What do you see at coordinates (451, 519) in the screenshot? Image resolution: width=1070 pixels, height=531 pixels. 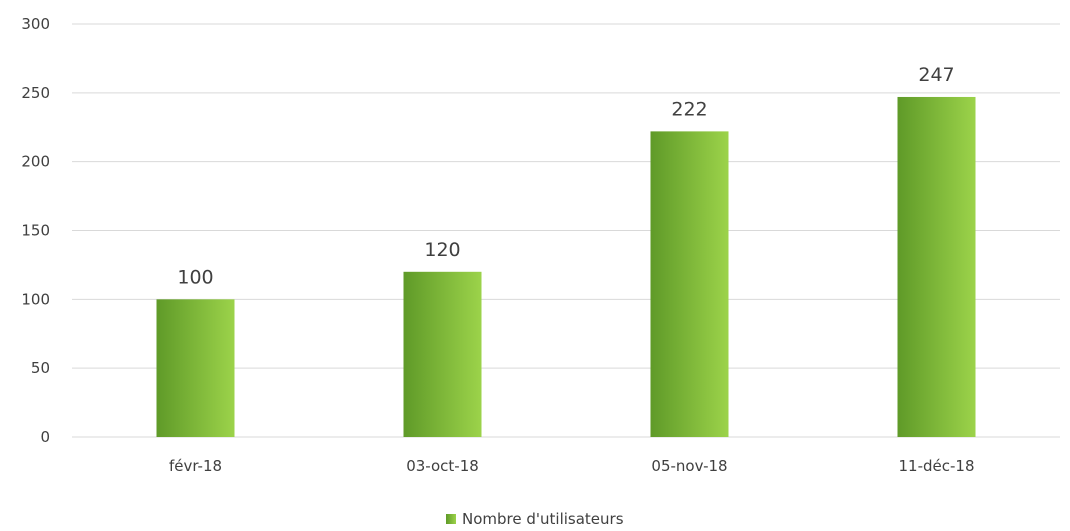 I see `legend-swatch` at bounding box center [451, 519].